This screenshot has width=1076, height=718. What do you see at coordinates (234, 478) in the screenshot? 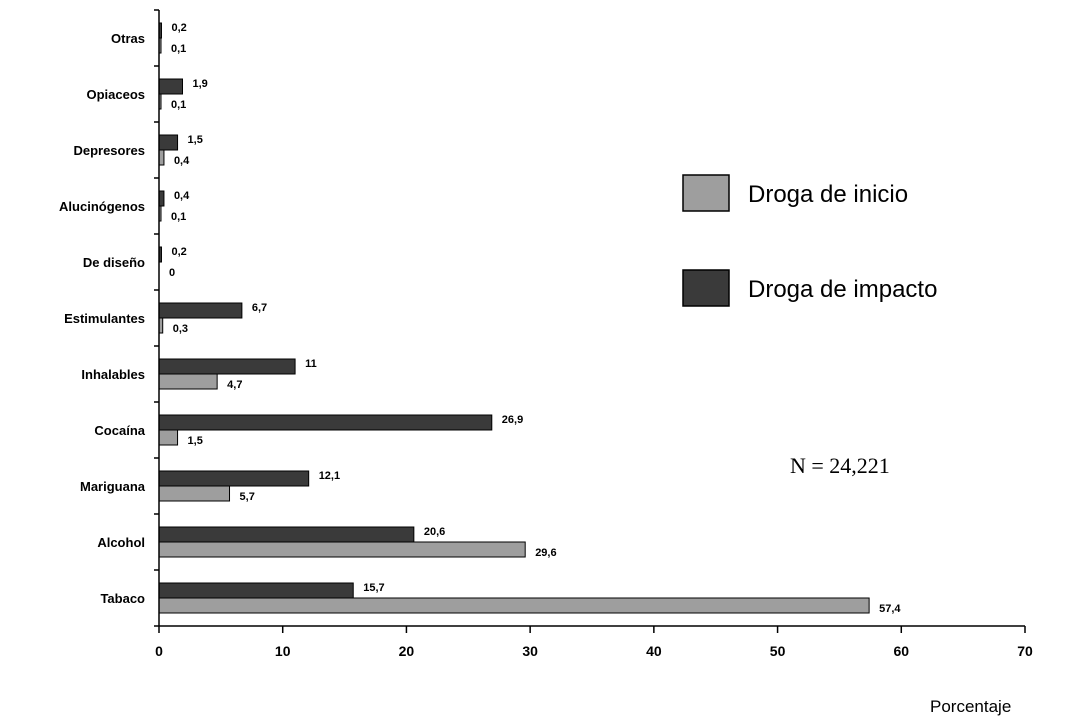
I see `bar-impacto-mariguana` at bounding box center [234, 478].